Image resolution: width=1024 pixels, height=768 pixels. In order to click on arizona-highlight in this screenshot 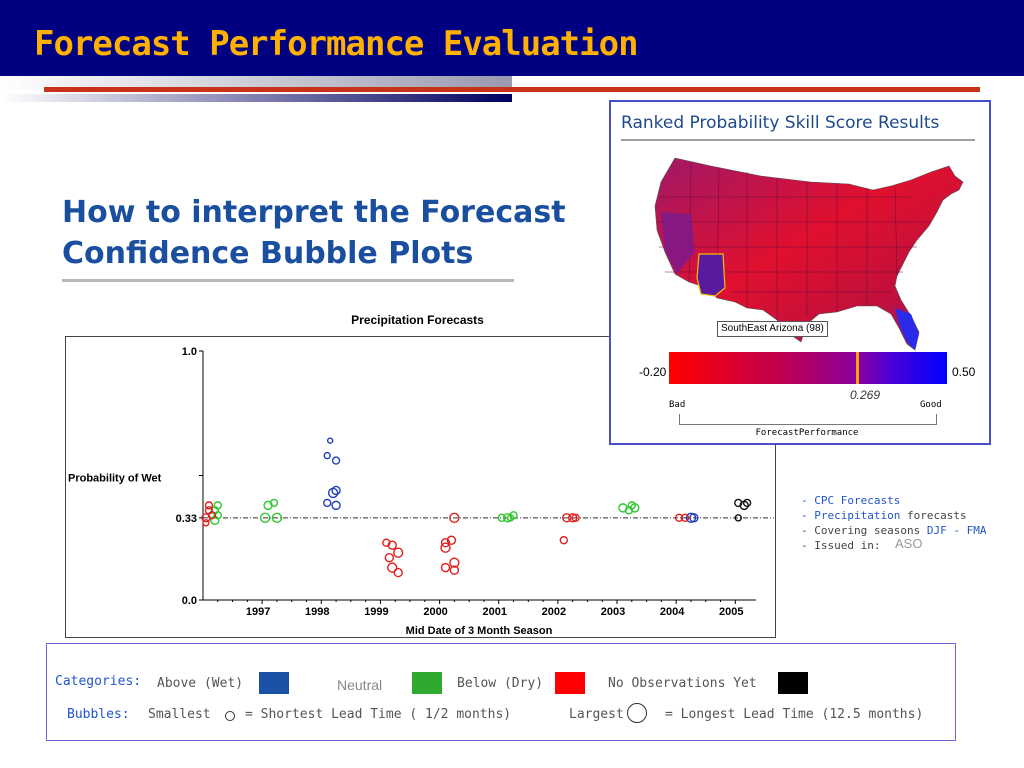, I will do `click(711, 275)`.